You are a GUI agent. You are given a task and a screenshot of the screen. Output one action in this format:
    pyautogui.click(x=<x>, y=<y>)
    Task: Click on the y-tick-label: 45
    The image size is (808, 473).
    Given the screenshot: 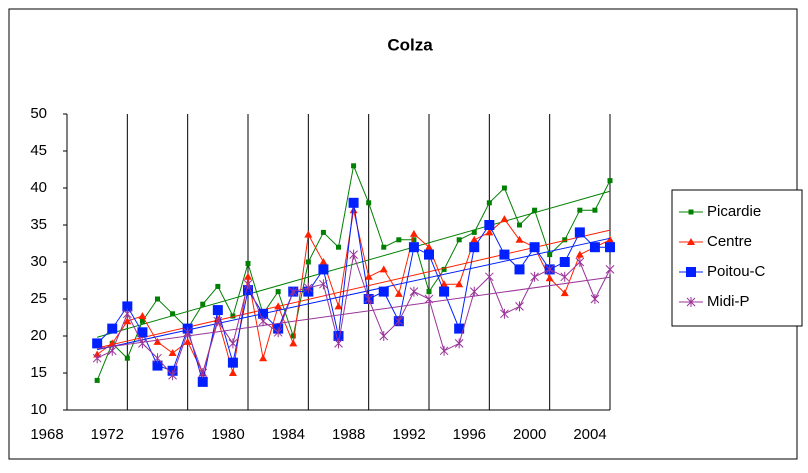 What is the action you would take?
    pyautogui.click(x=38, y=150)
    